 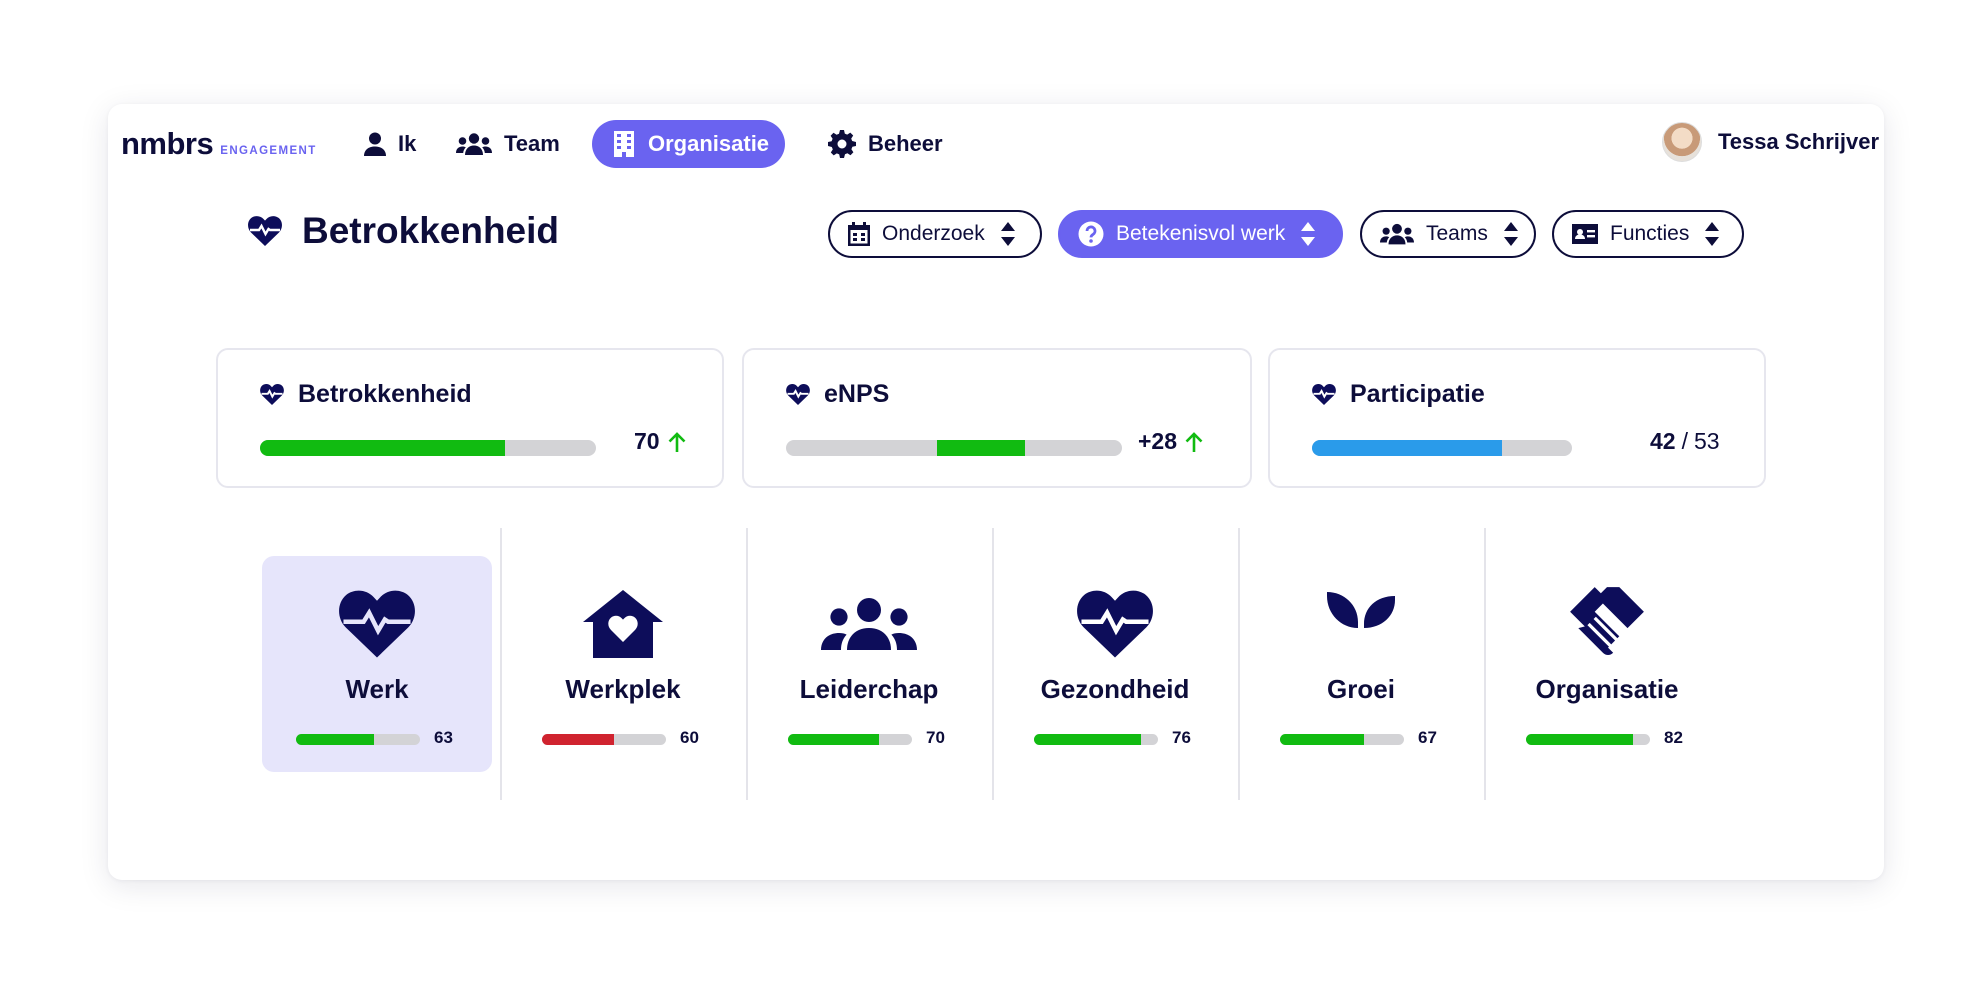 I want to click on metric-header: Betrokkenheid, so click(x=366, y=394).